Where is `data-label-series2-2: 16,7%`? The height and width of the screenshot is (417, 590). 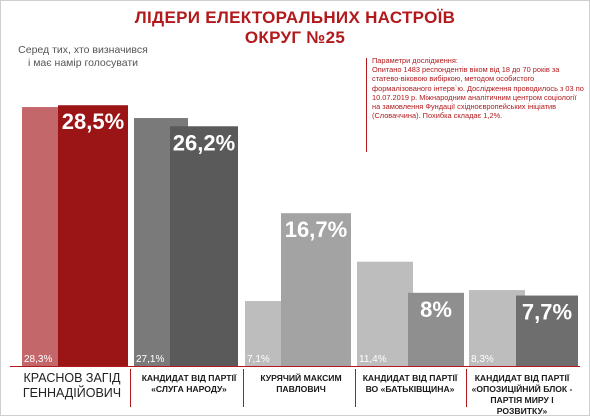
data-label-series2-2: 16,7% is located at coordinates (316, 229).